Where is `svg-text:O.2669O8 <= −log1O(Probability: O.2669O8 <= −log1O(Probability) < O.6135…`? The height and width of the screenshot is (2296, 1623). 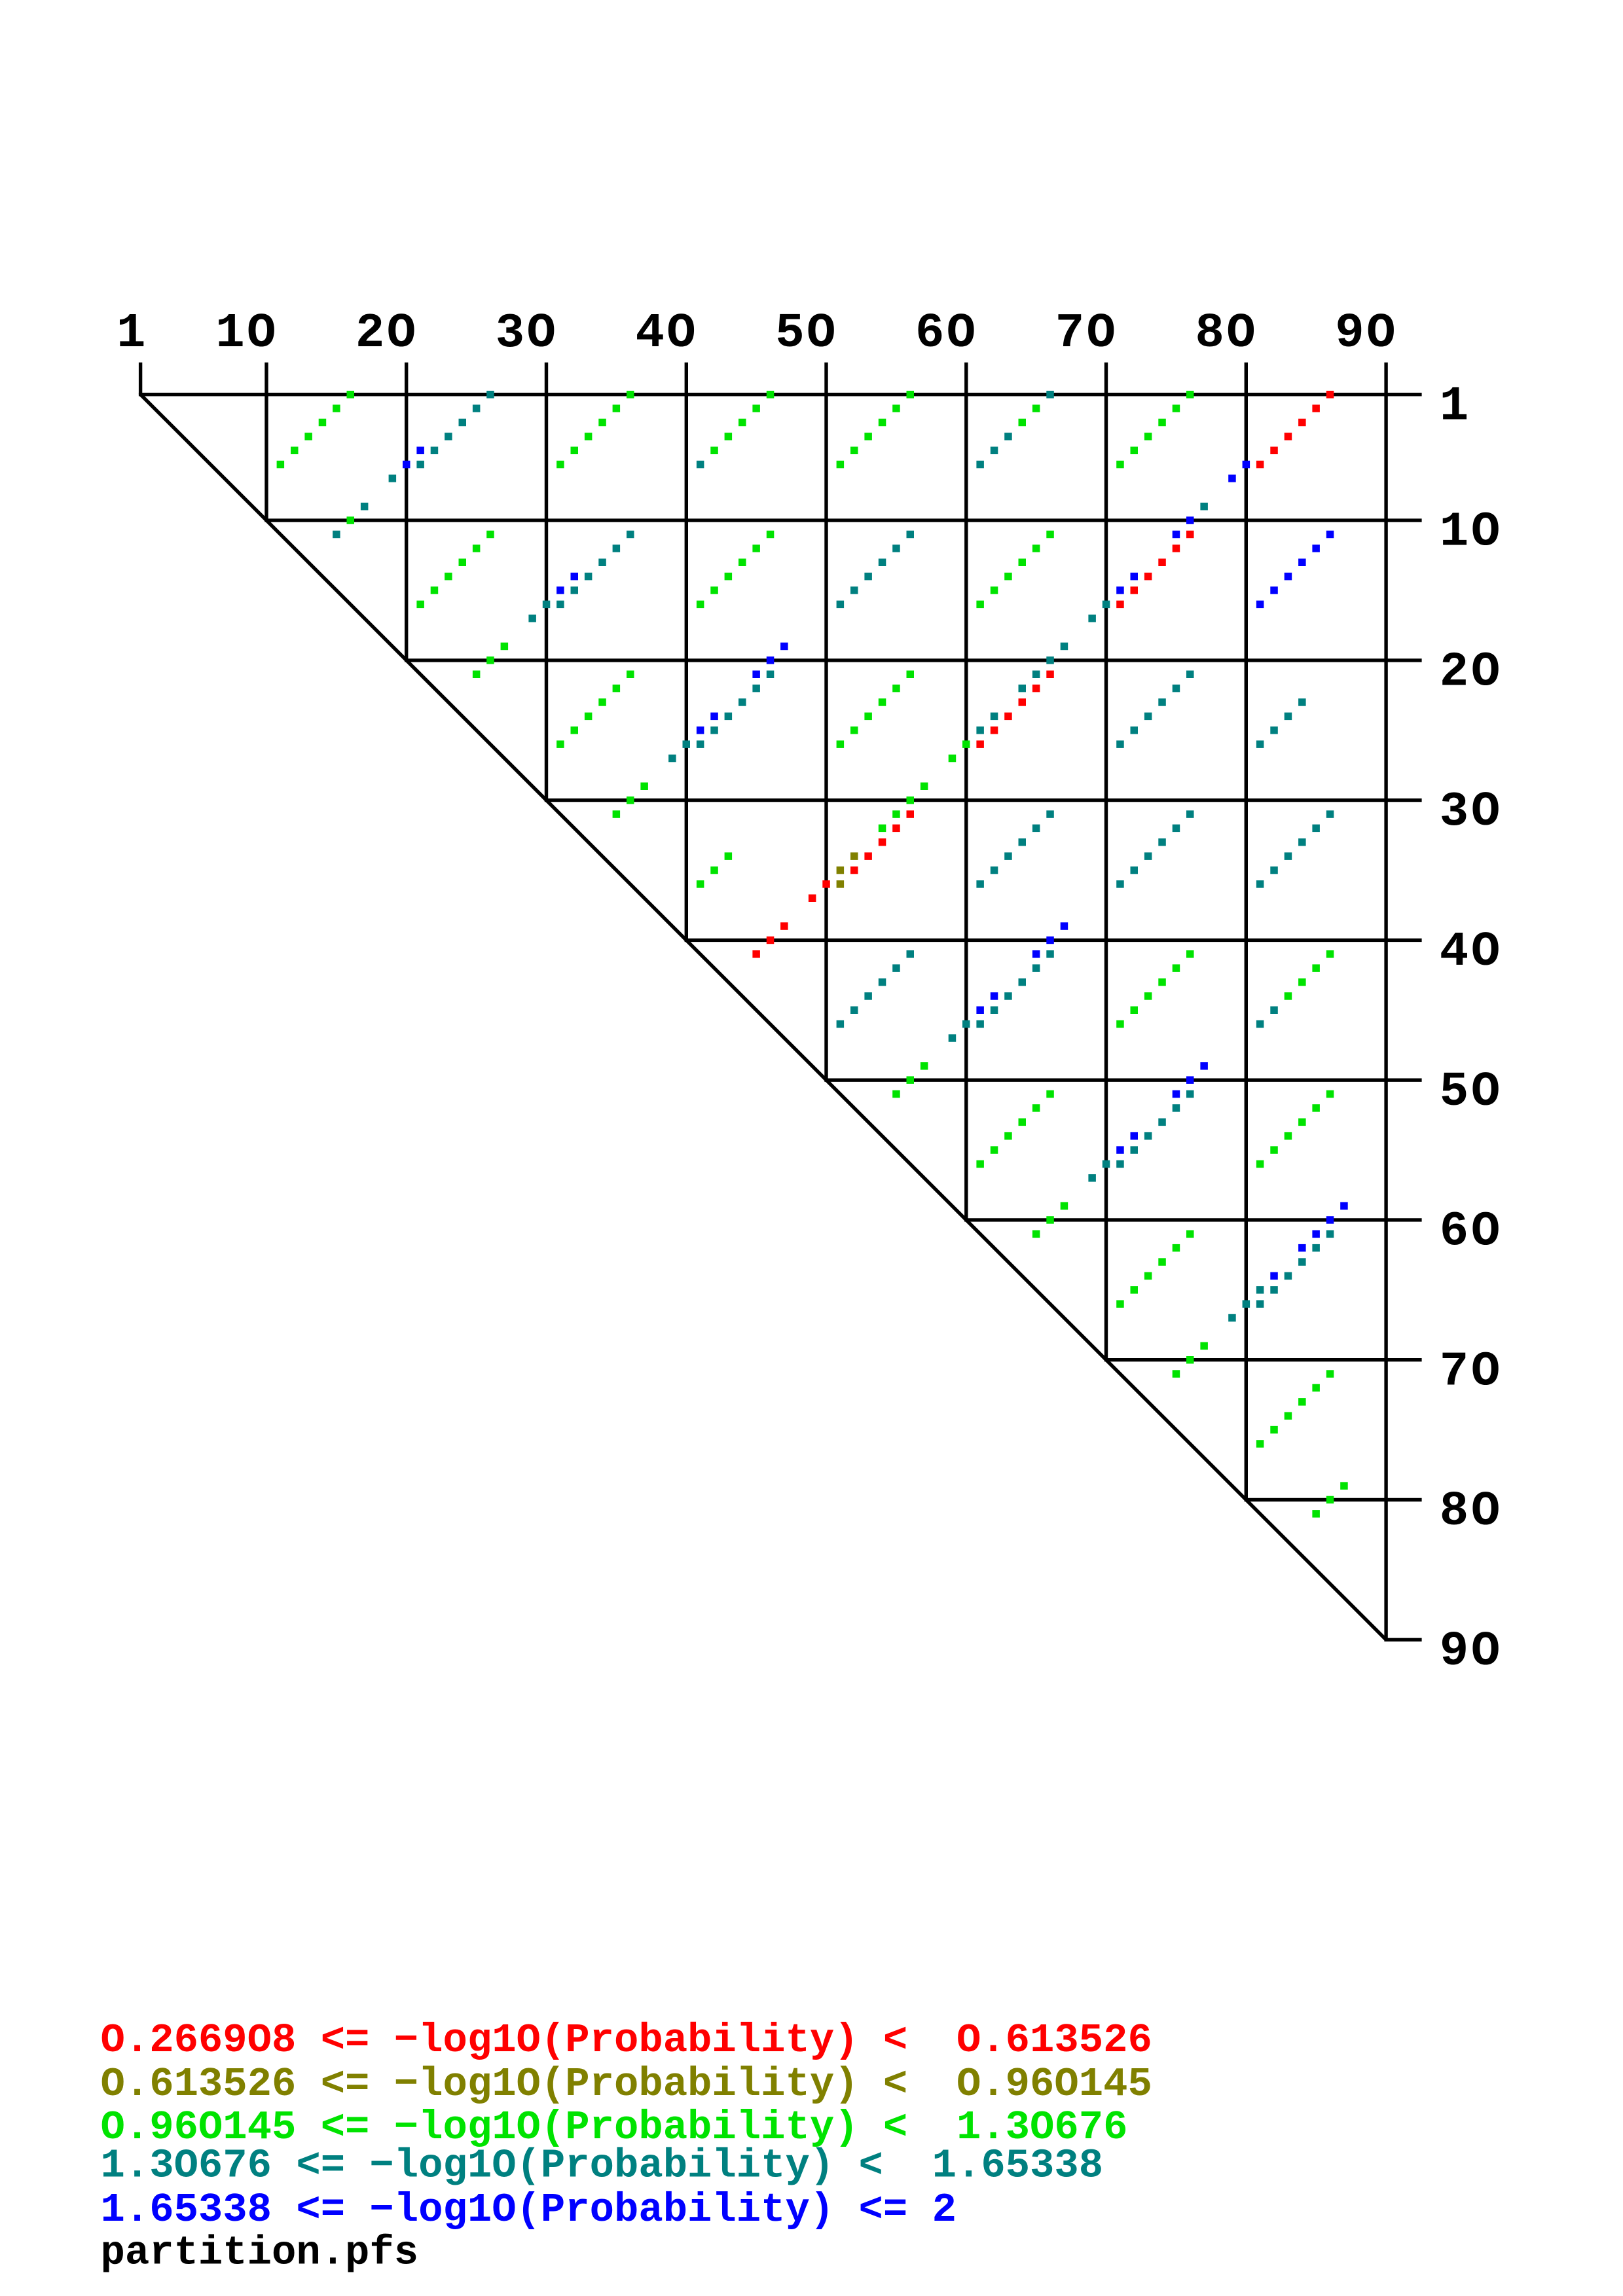
svg-text:O.2669O8 <= −log1O(Probability: O.2669O8 <= −log1O(Probability) < O.6135… is located at coordinates (626, 2040).